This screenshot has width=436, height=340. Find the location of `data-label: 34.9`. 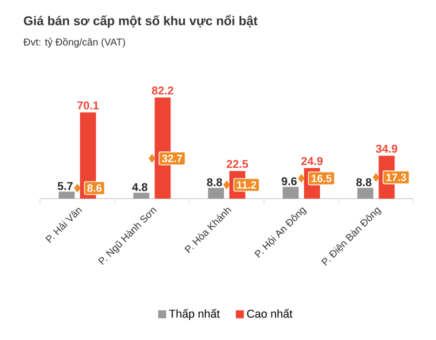

data-label: 34.9 is located at coordinates (387, 148).